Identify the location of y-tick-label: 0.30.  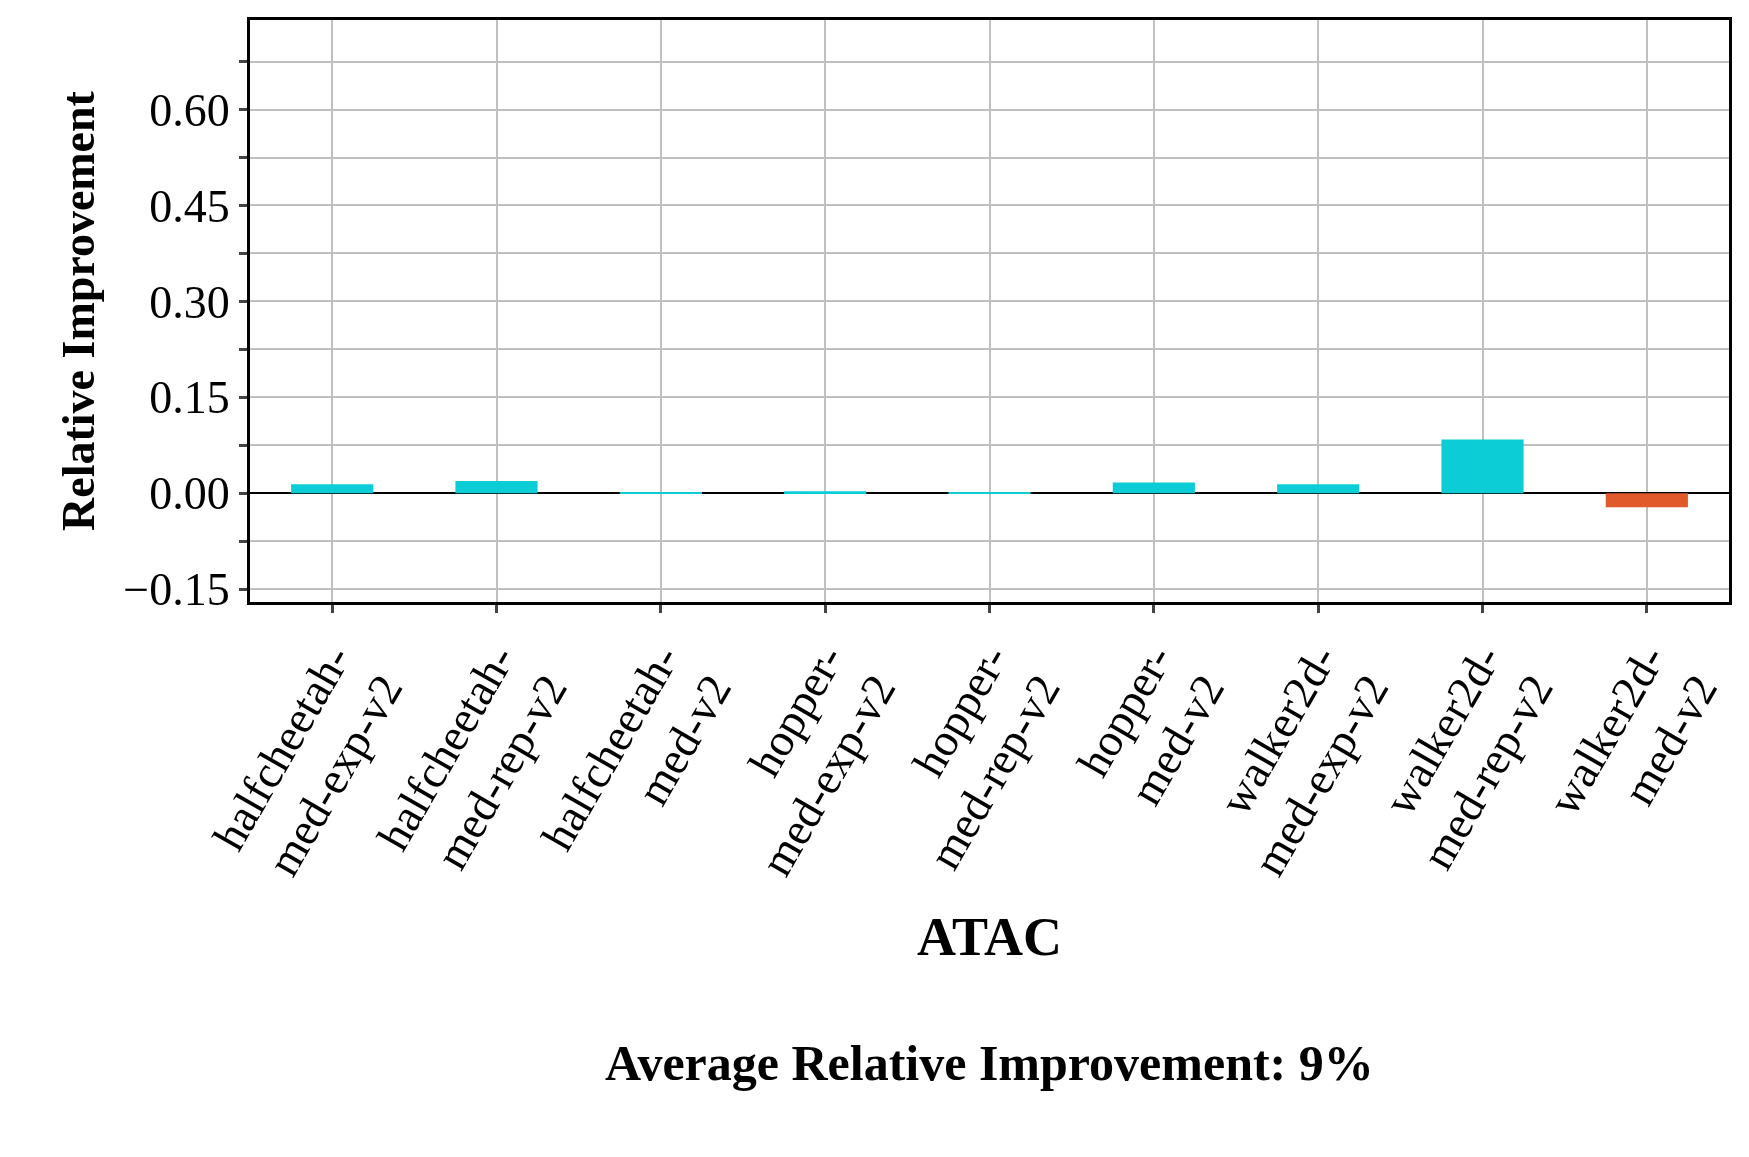
(189, 302).